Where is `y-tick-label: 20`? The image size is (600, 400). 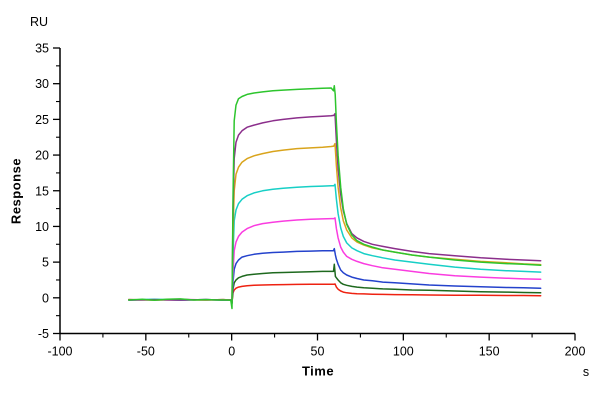
y-tick-label: 20 is located at coordinates (42, 156).